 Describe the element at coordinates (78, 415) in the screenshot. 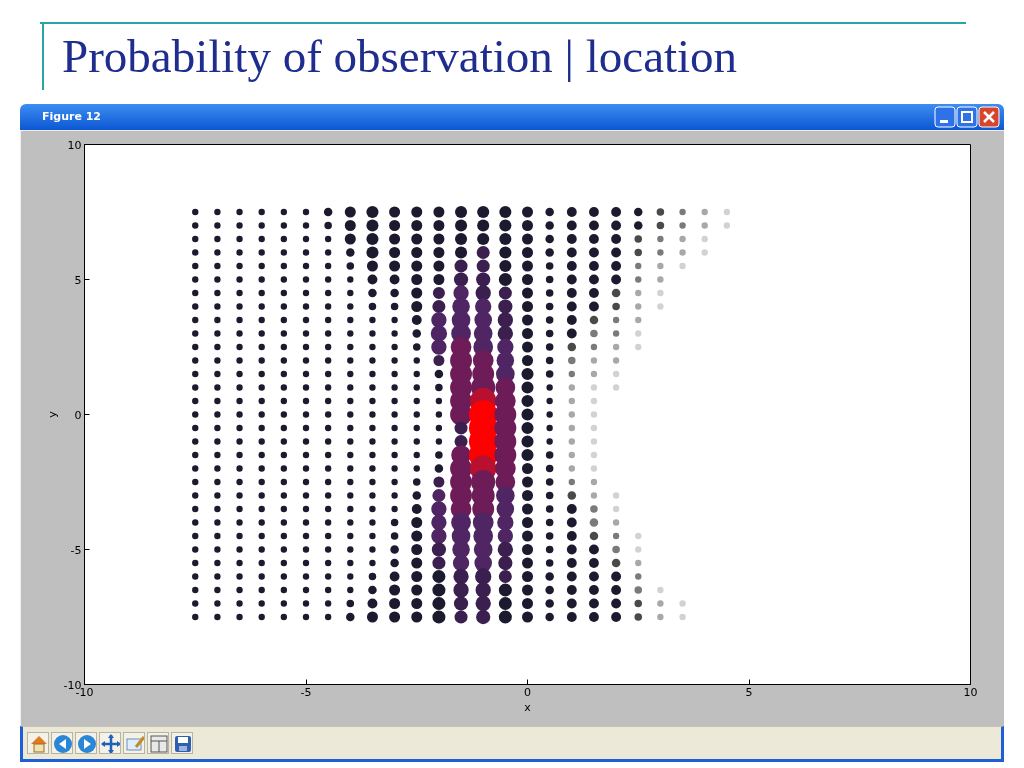

I see `y-tick-label: 0` at that location.